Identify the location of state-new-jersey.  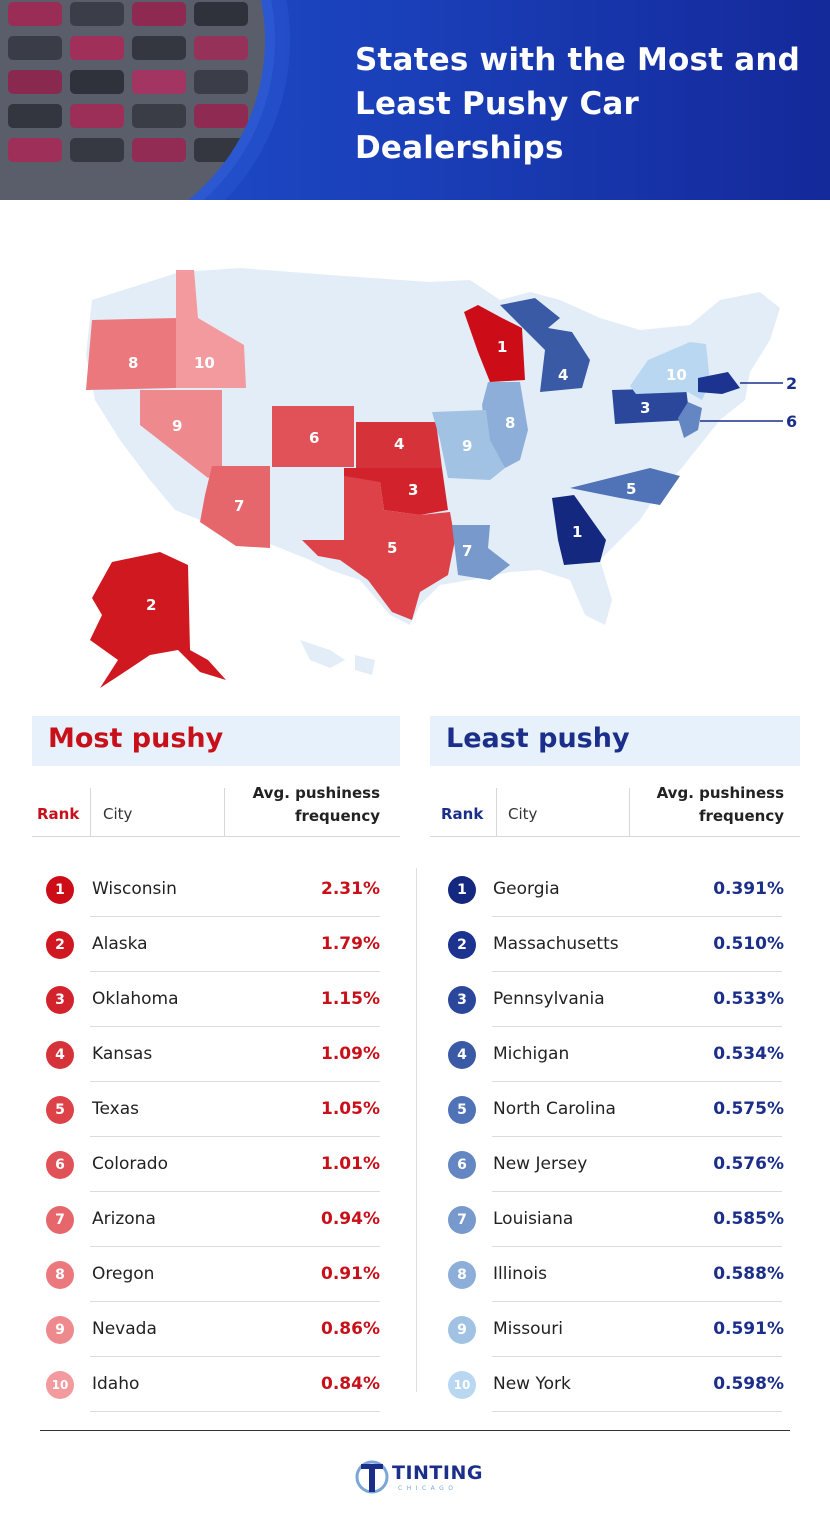
(690, 420).